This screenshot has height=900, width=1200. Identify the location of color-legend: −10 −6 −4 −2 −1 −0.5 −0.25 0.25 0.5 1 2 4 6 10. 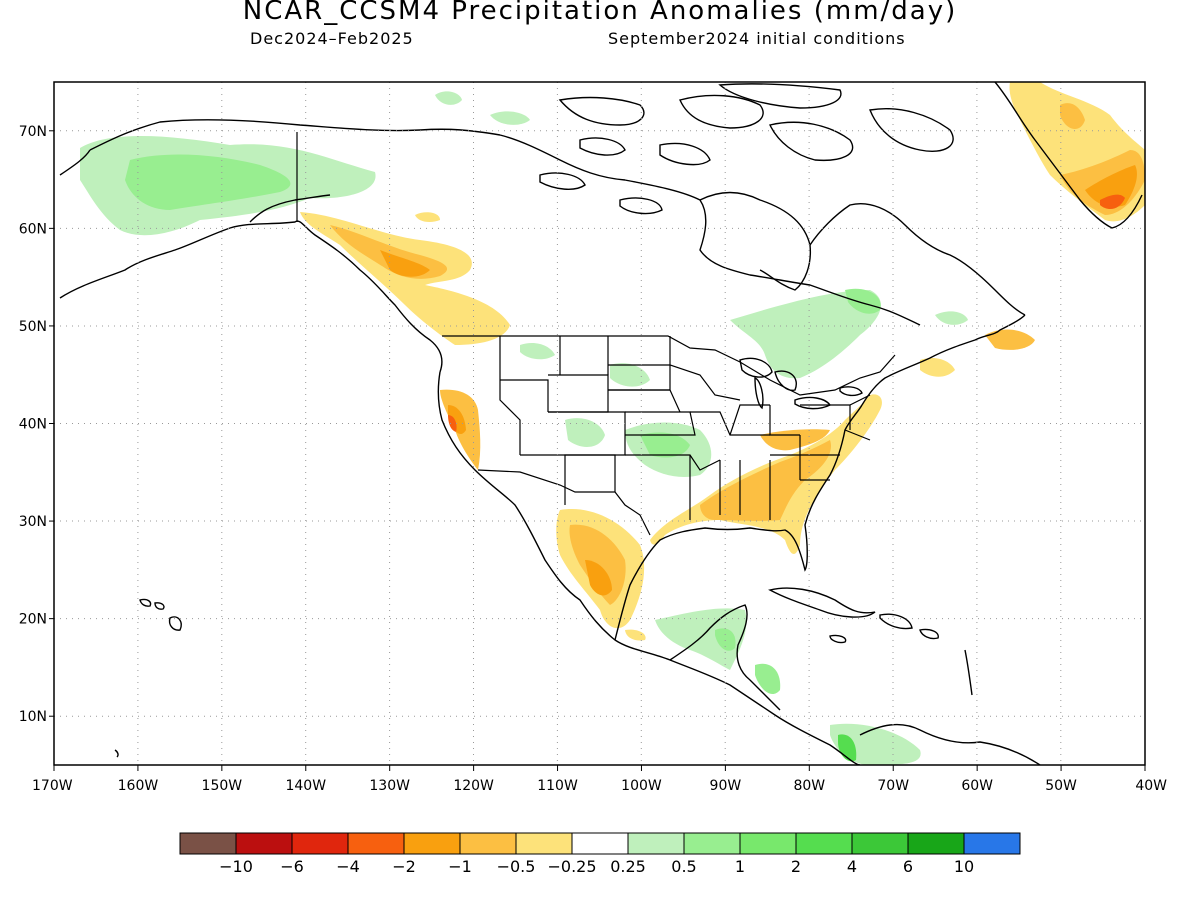
(600, 854).